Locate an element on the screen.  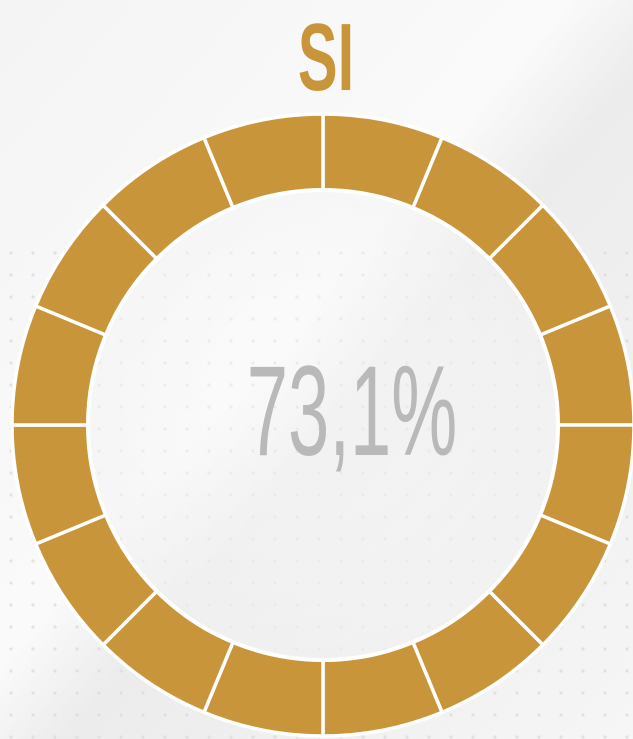
center-label: 73,1% is located at coordinates (352, 411).